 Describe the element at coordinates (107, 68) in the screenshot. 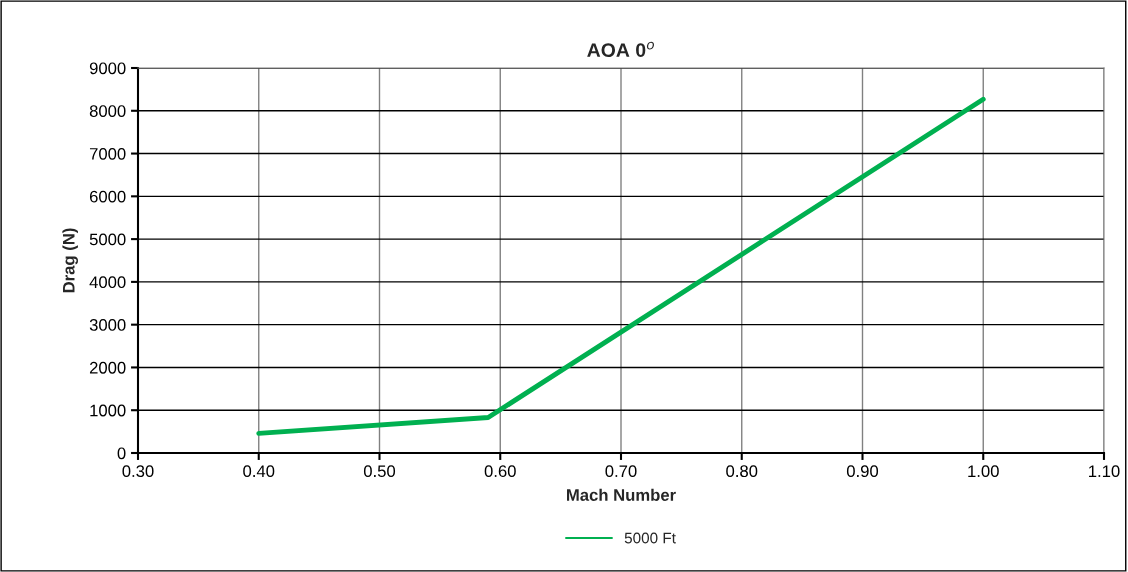

I see `y-tick-label: 9000` at that location.